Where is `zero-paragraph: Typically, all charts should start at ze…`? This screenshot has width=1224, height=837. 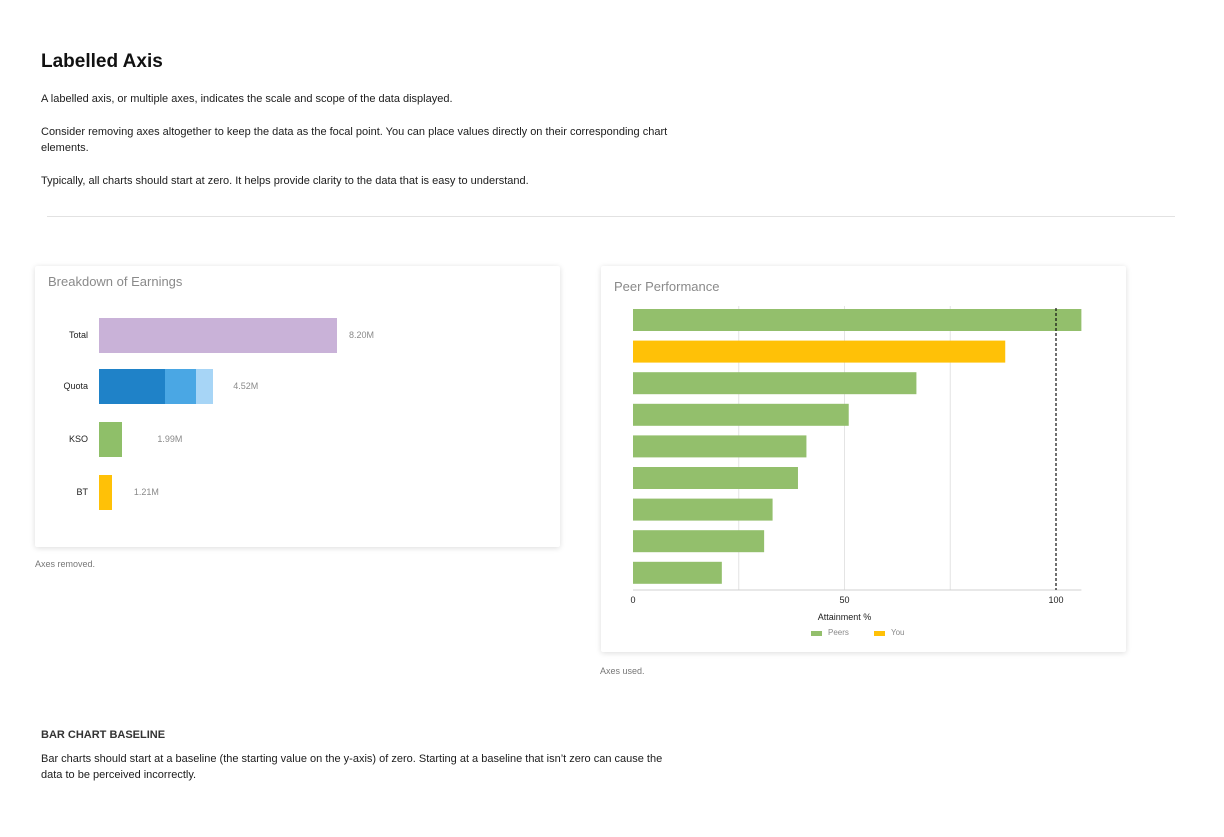
zero-paragraph: Typically, all charts should start at ze… is located at coordinates (285, 181).